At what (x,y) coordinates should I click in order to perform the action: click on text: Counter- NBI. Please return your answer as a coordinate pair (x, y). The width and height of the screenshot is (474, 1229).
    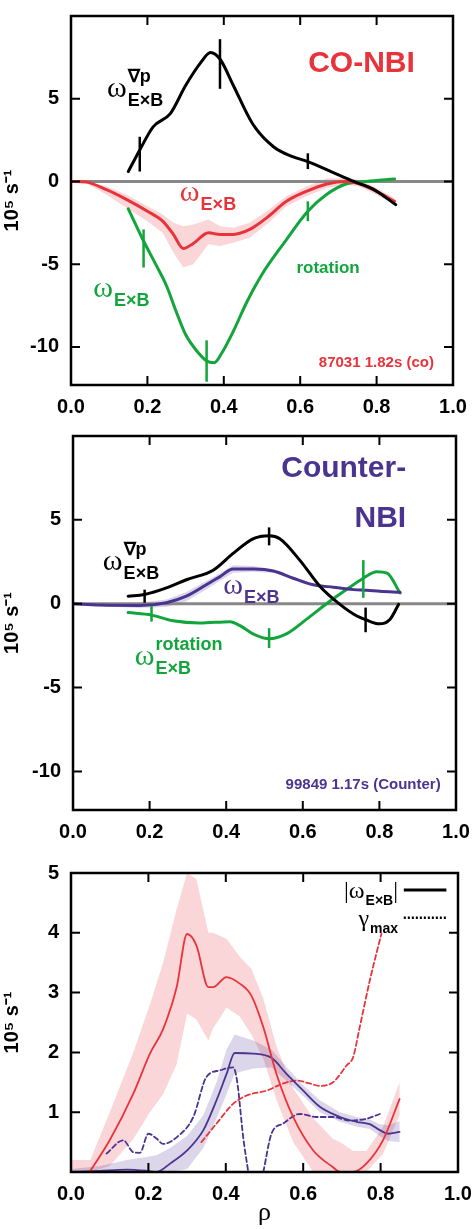
    Looking at the image, I should click on (344, 491).